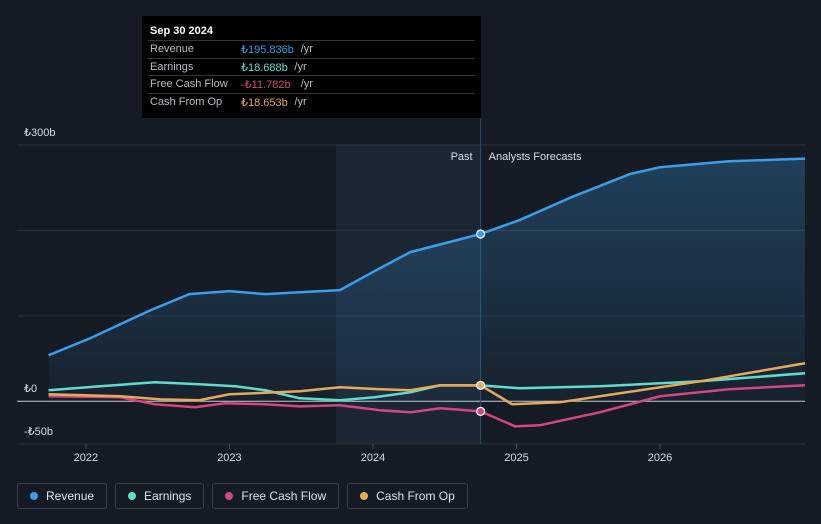 Image resolution: width=821 pixels, height=524 pixels. I want to click on legend-item: Earnings, so click(160, 496).